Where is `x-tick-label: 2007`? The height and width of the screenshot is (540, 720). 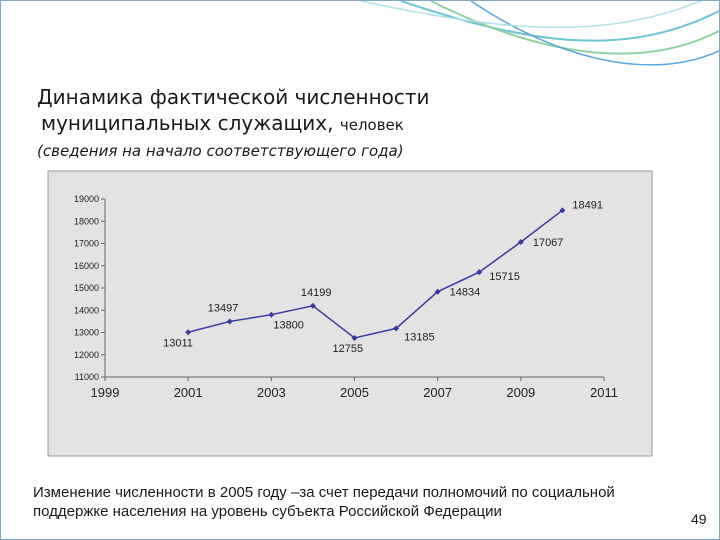
x-tick-label: 2007 is located at coordinates (437, 392).